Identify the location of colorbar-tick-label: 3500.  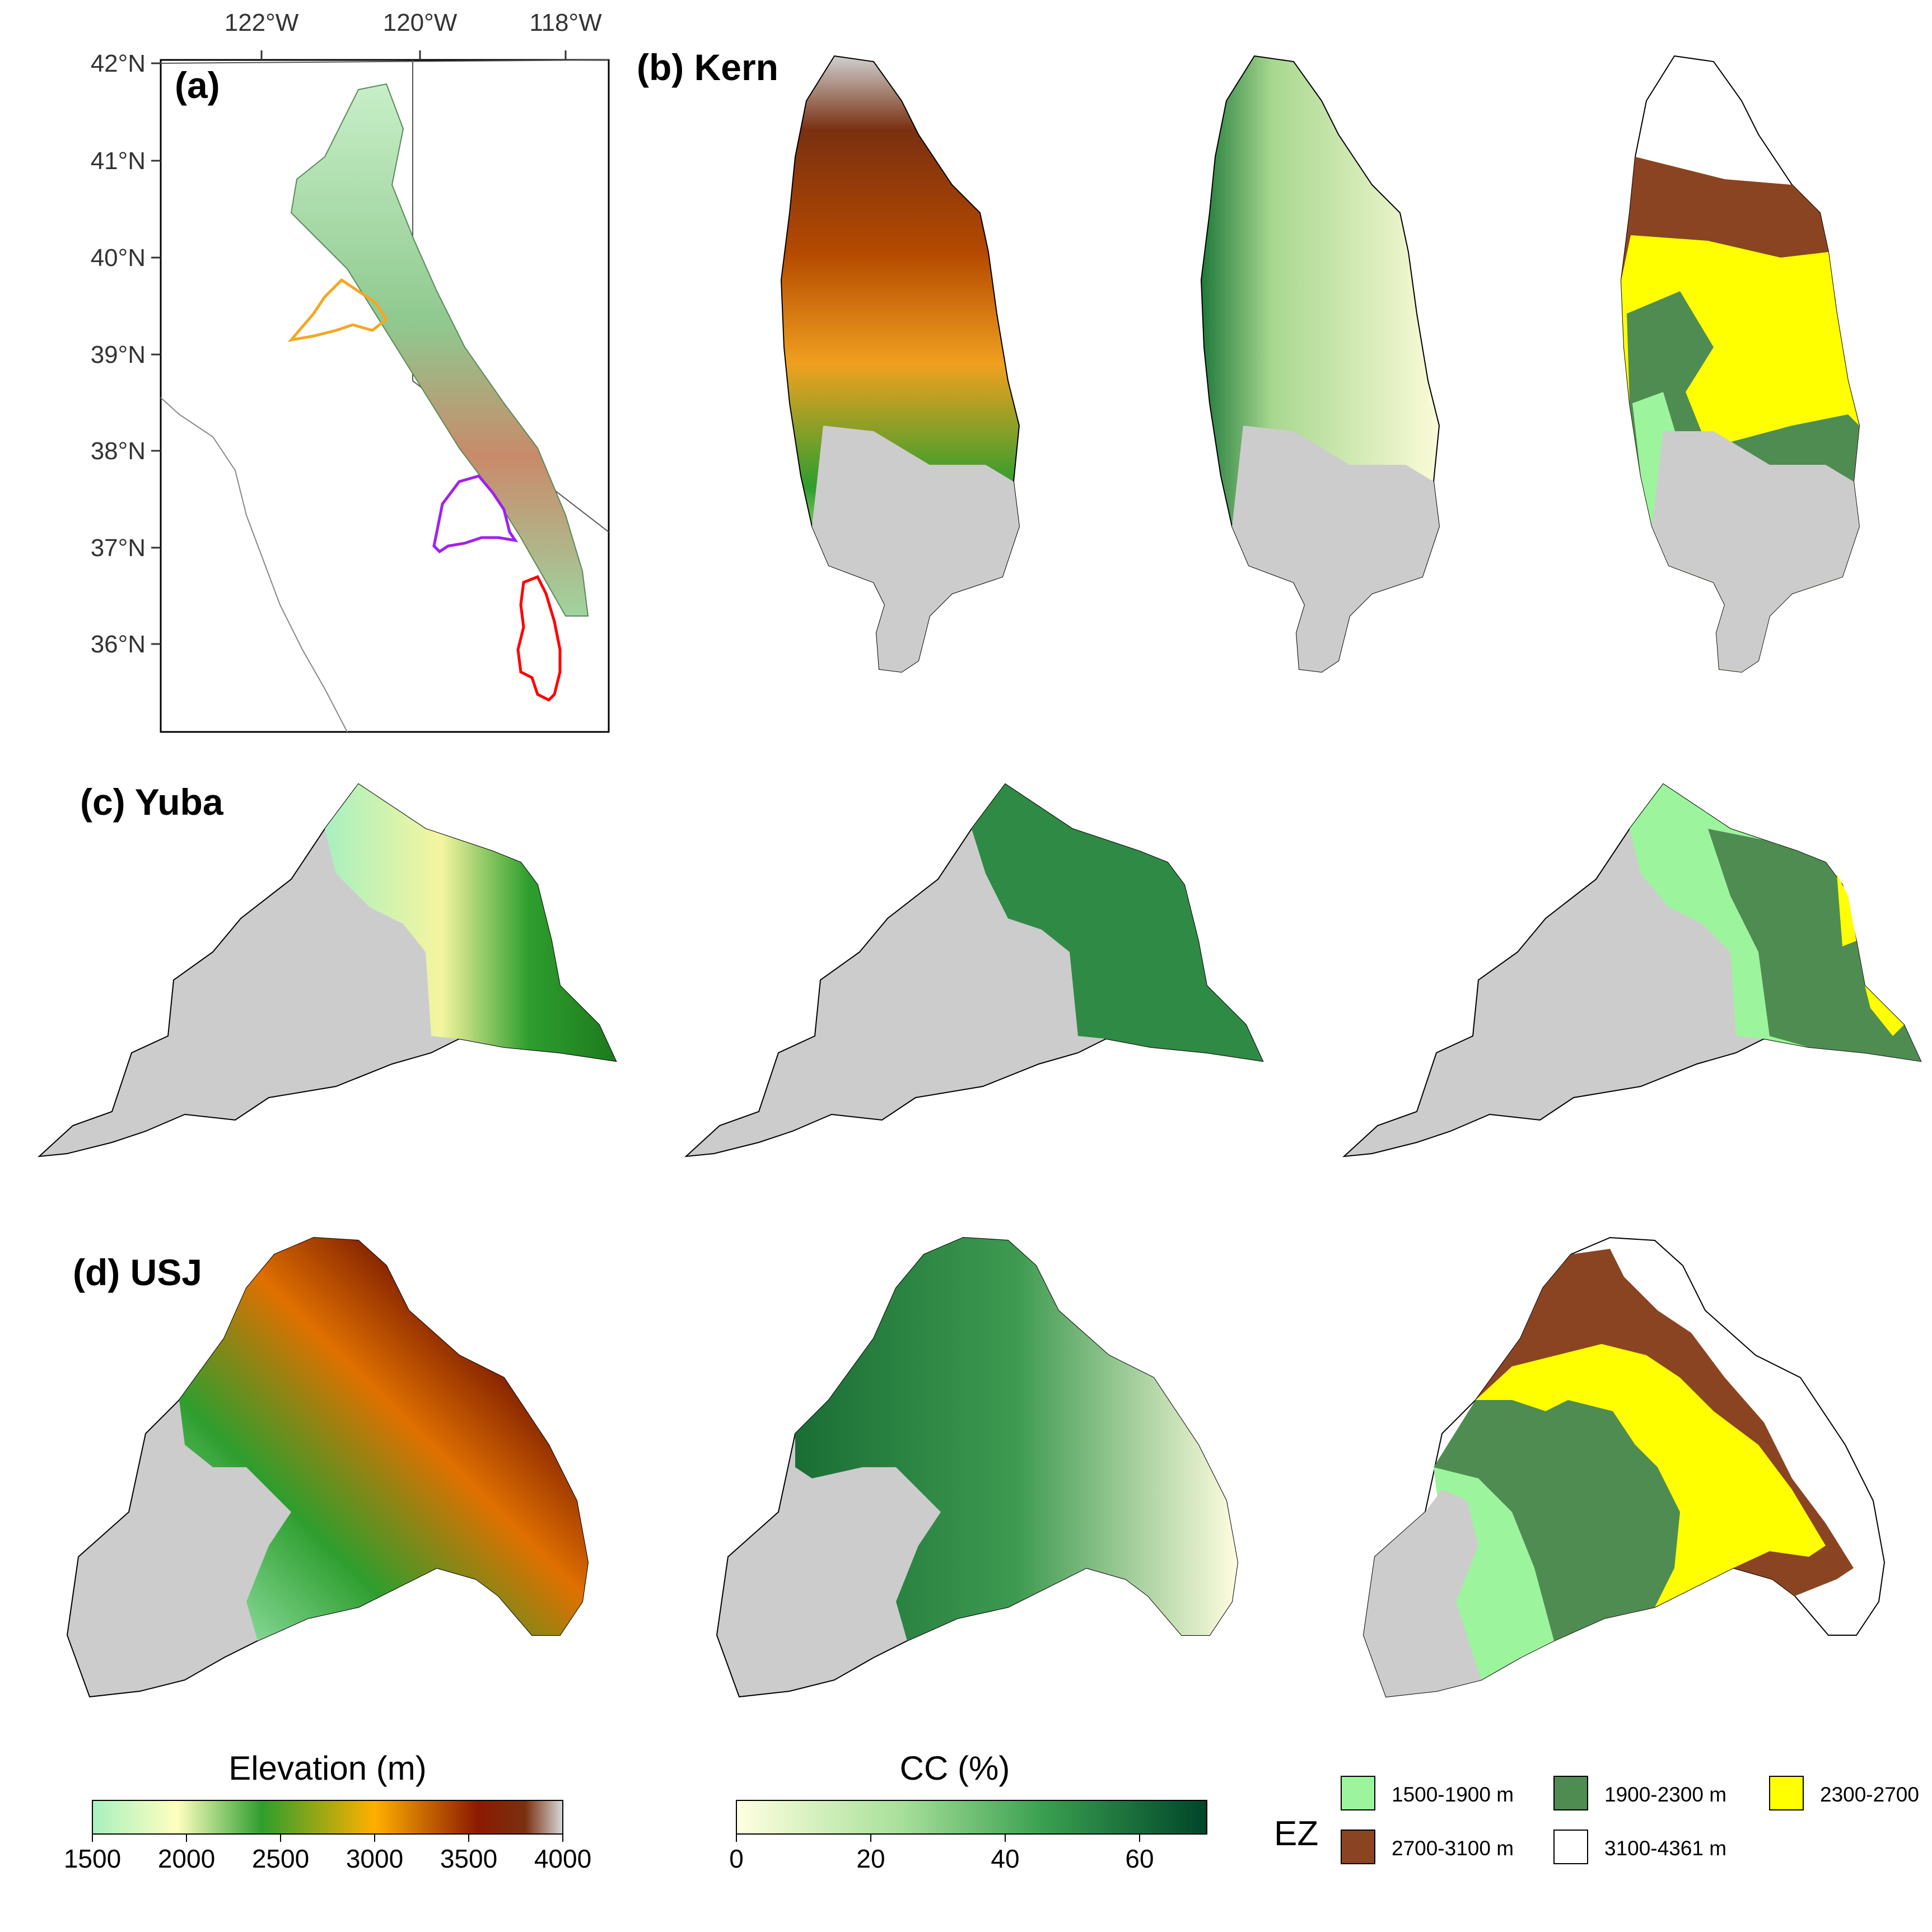
(469, 1859).